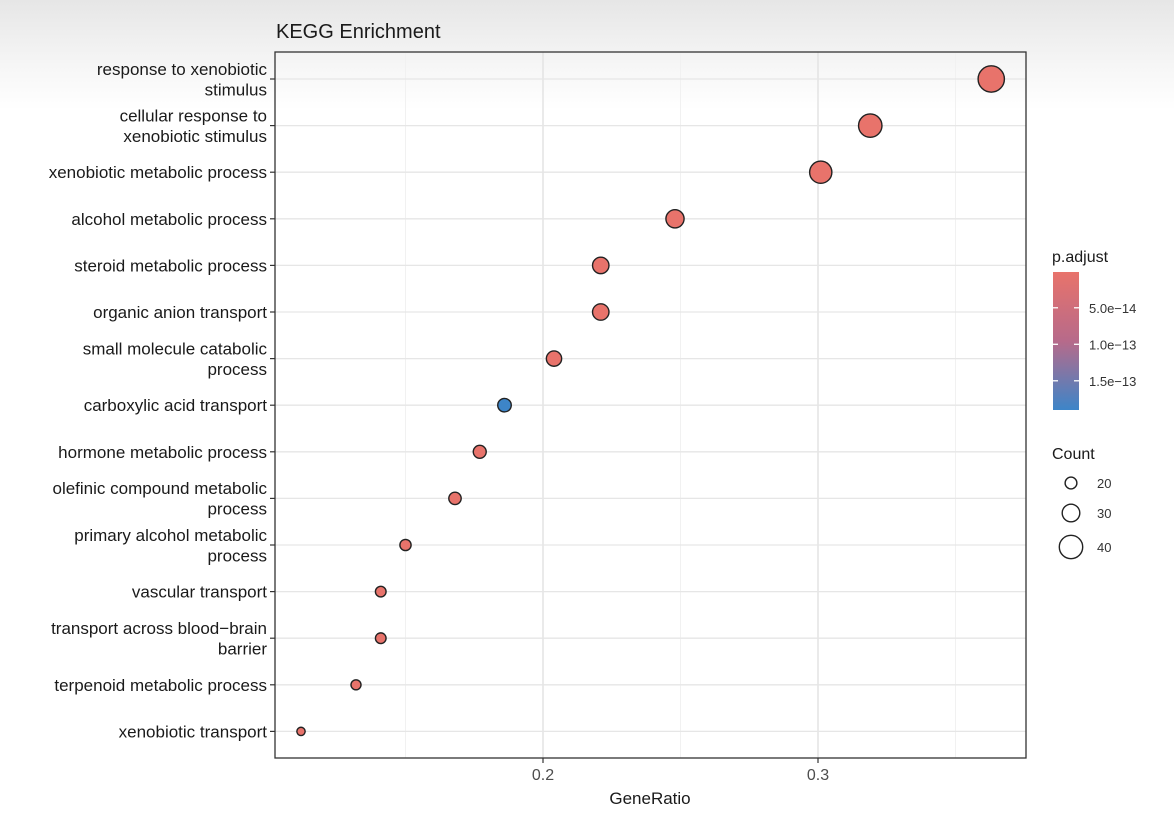 This screenshot has height=826, width=1174. Describe the element at coordinates (1073, 454) in the screenshot. I see `size-legend-title: Count` at that location.